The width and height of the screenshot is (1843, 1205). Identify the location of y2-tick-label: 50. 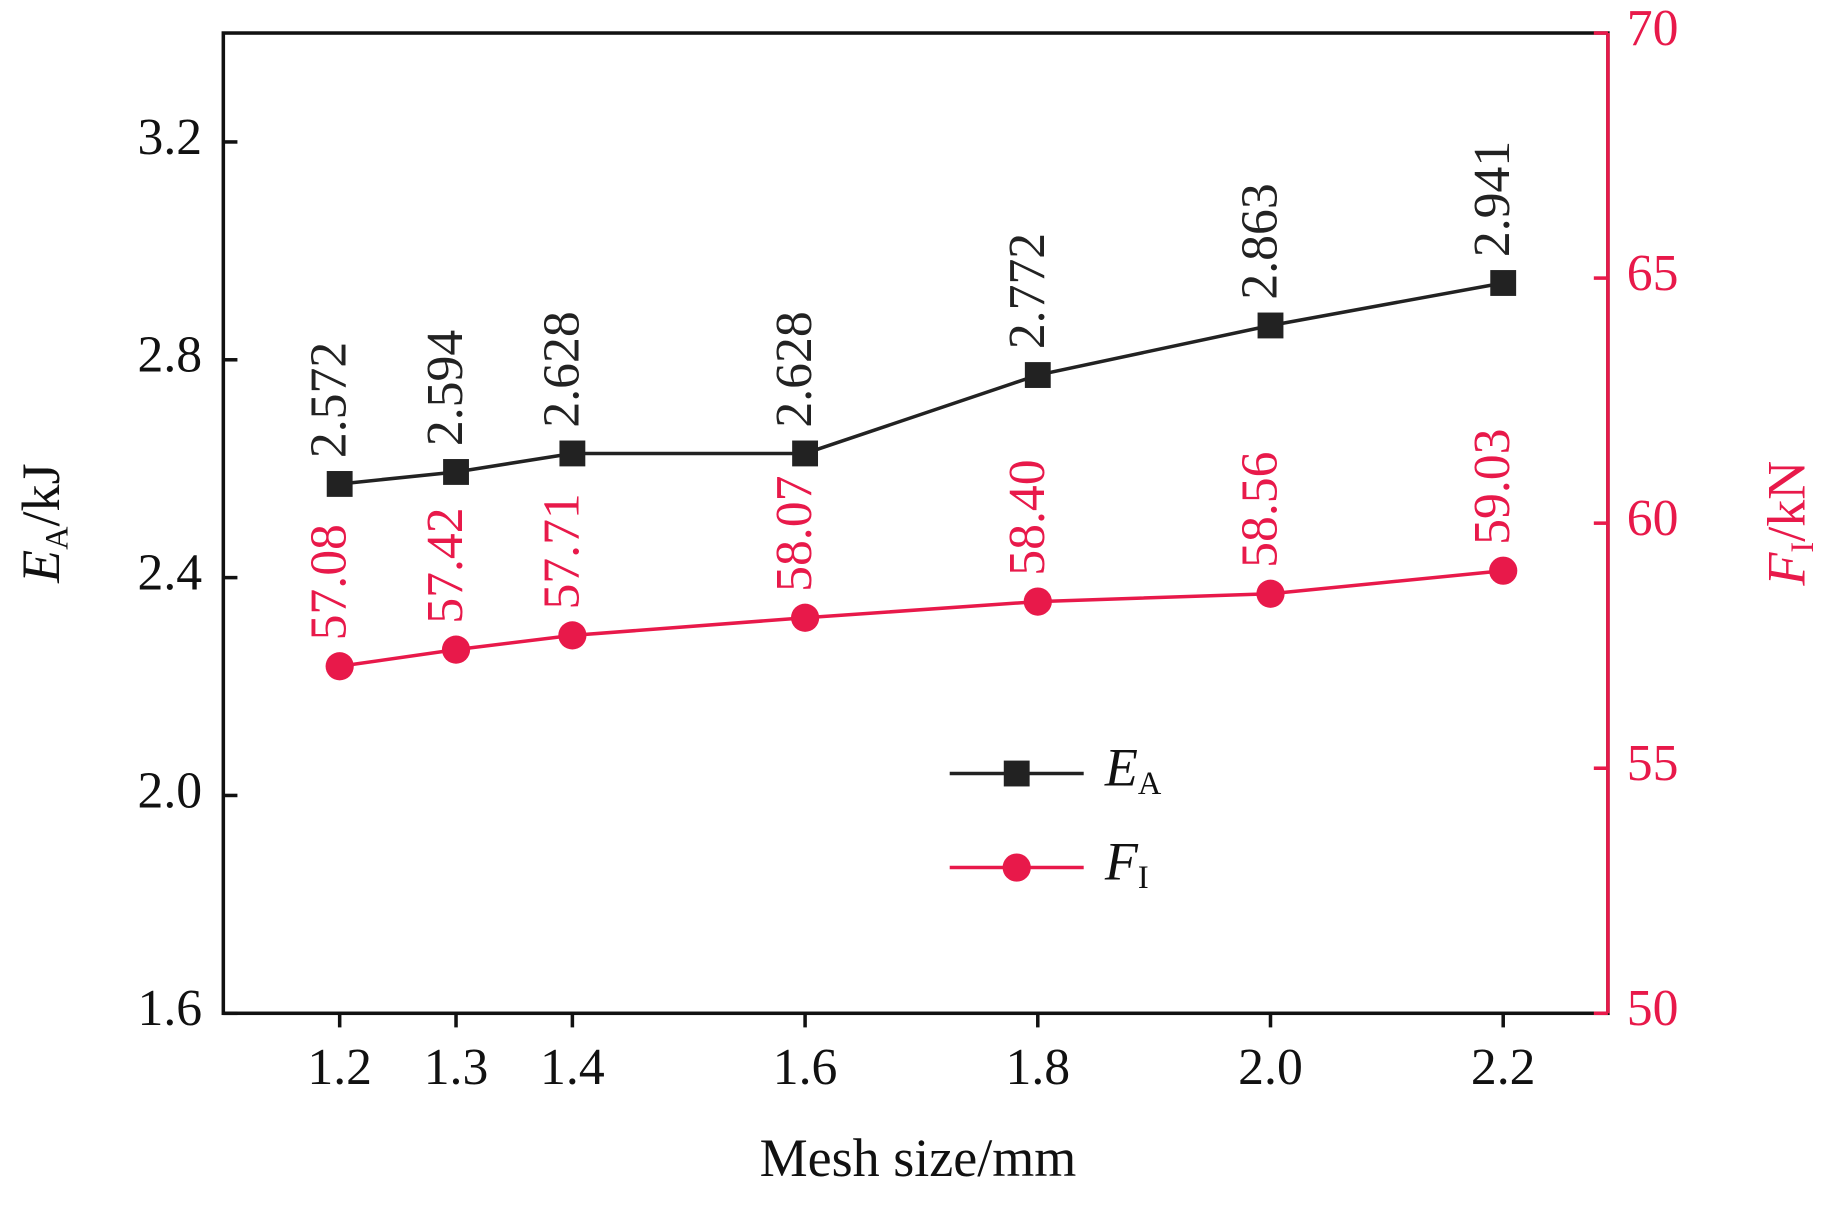
(1653, 1008).